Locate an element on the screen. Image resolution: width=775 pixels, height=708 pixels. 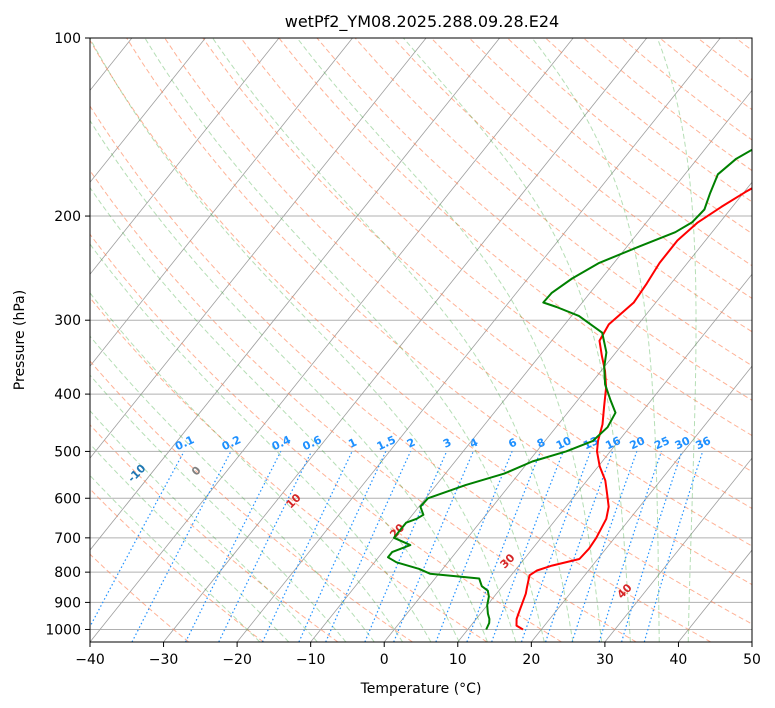
x-tick-label: −30 is located at coordinates (164, 660).